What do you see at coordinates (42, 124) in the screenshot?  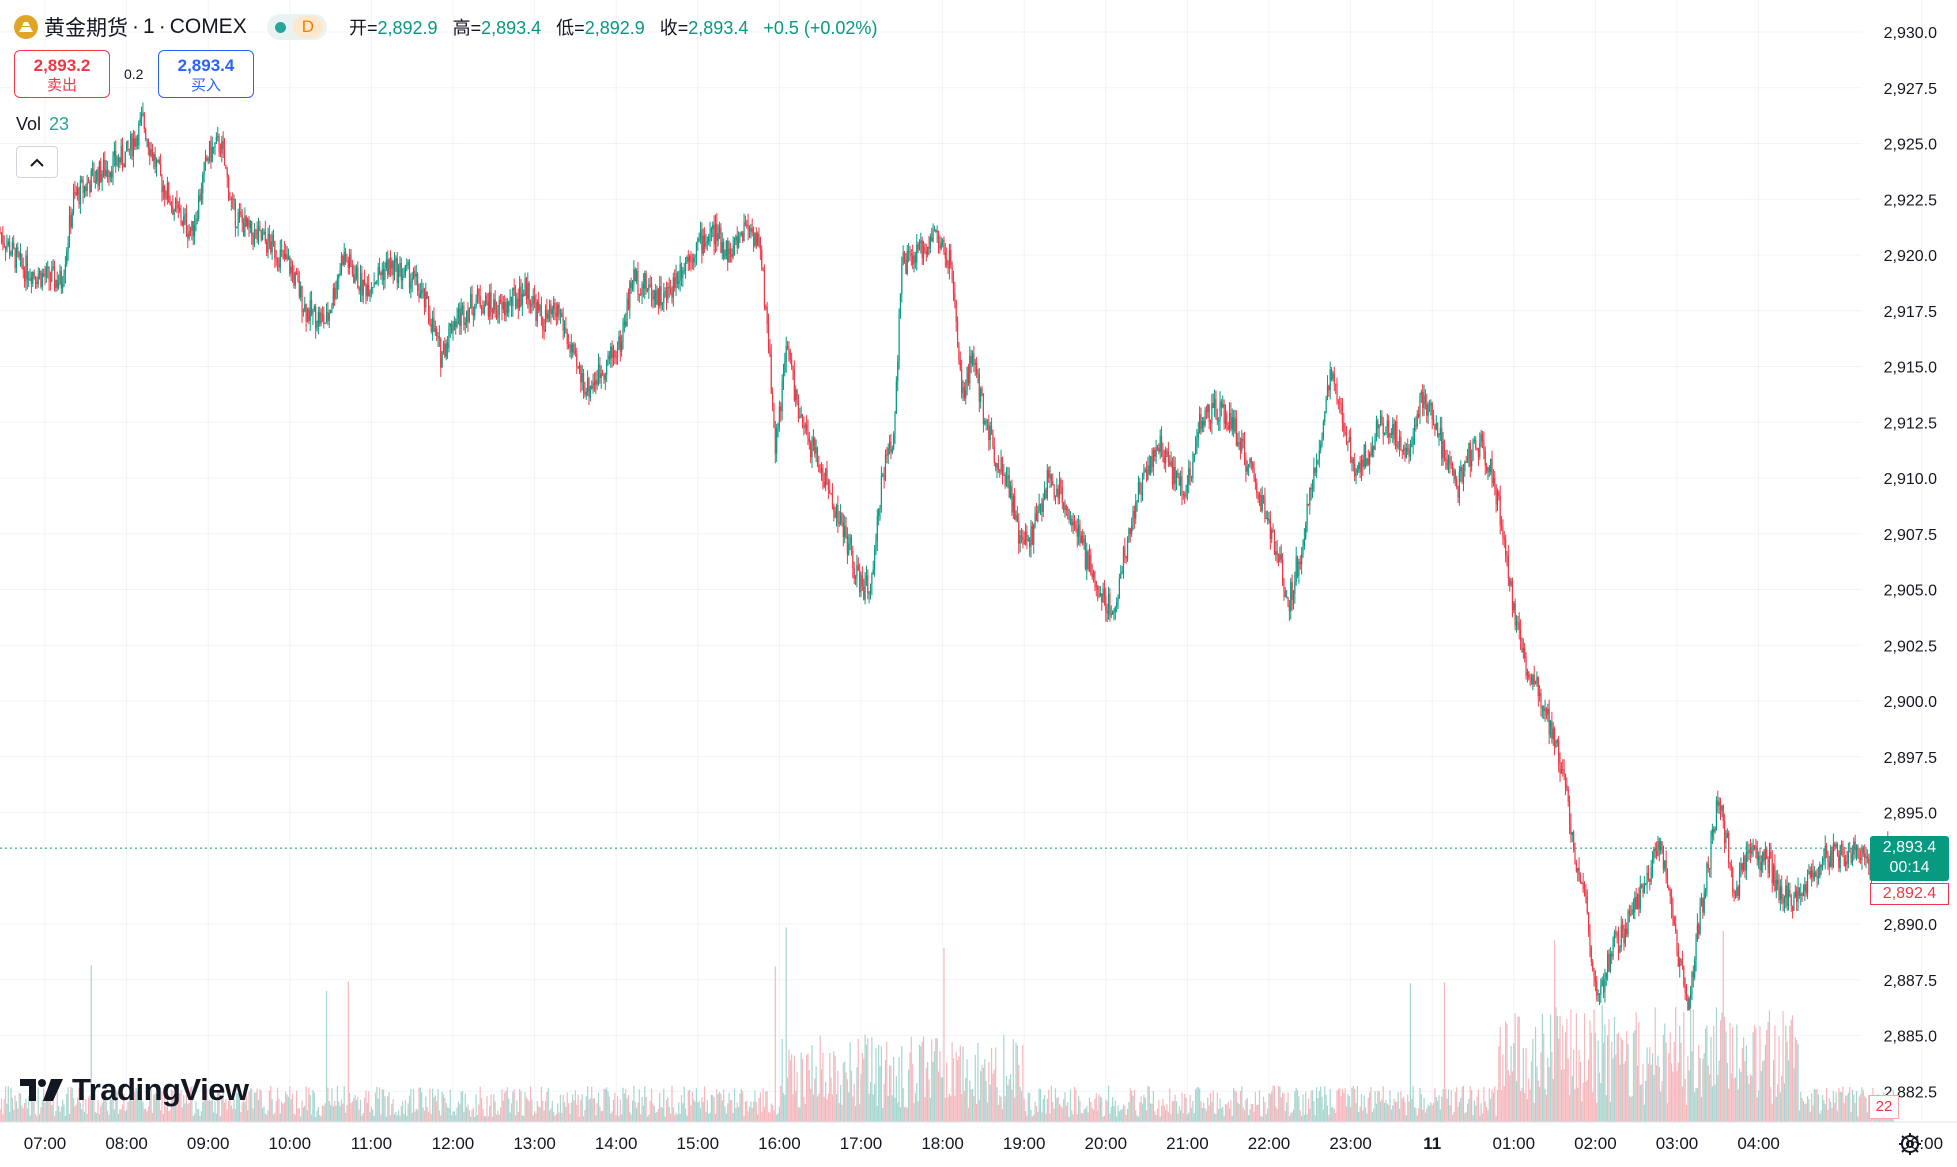 I see `volume-legend: Vol 23` at bounding box center [42, 124].